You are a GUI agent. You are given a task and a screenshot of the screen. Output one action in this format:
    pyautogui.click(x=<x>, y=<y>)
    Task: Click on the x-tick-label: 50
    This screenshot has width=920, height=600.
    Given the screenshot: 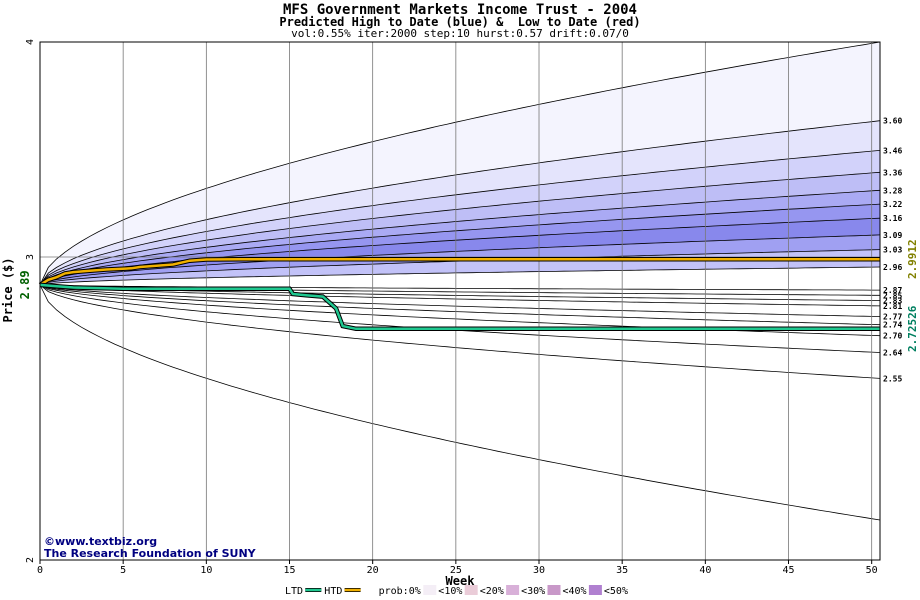 What is the action you would take?
    pyautogui.click(x=872, y=570)
    